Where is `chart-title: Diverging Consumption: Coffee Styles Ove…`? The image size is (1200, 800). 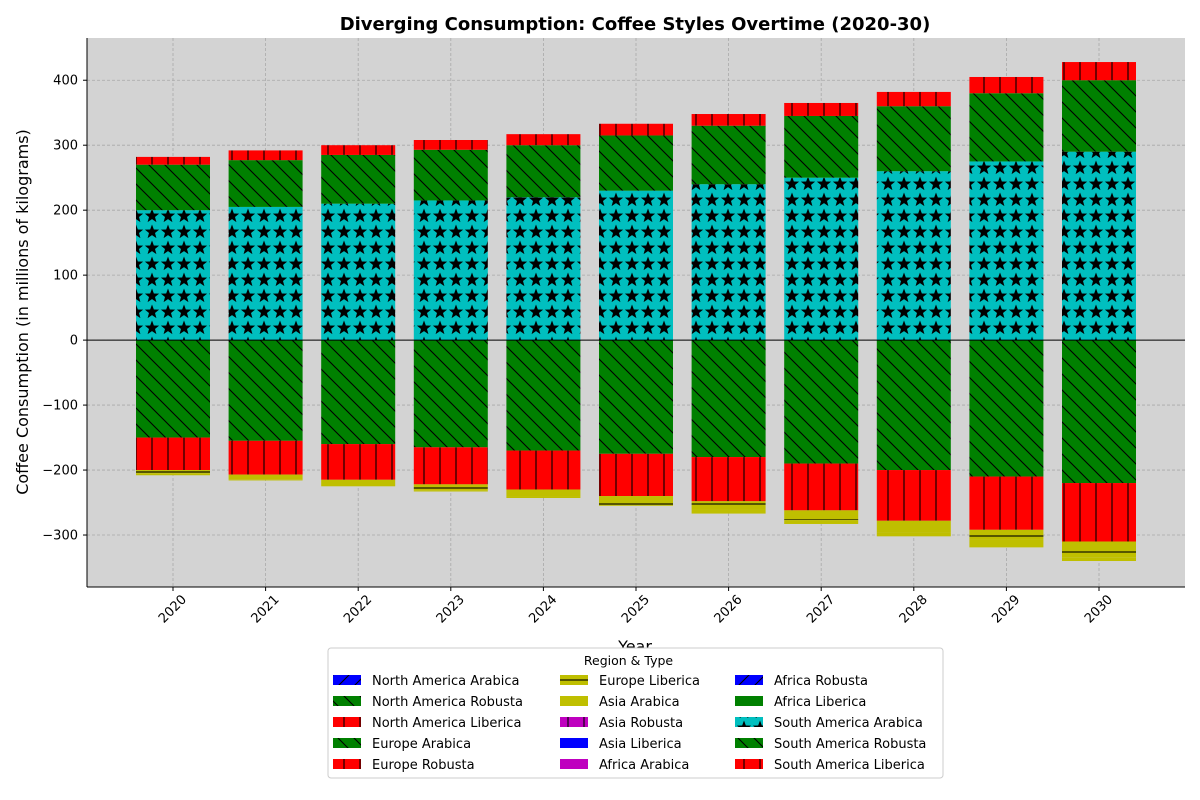 chart-title: Diverging Consumption: Coffee Styles Ove… is located at coordinates (635, 24).